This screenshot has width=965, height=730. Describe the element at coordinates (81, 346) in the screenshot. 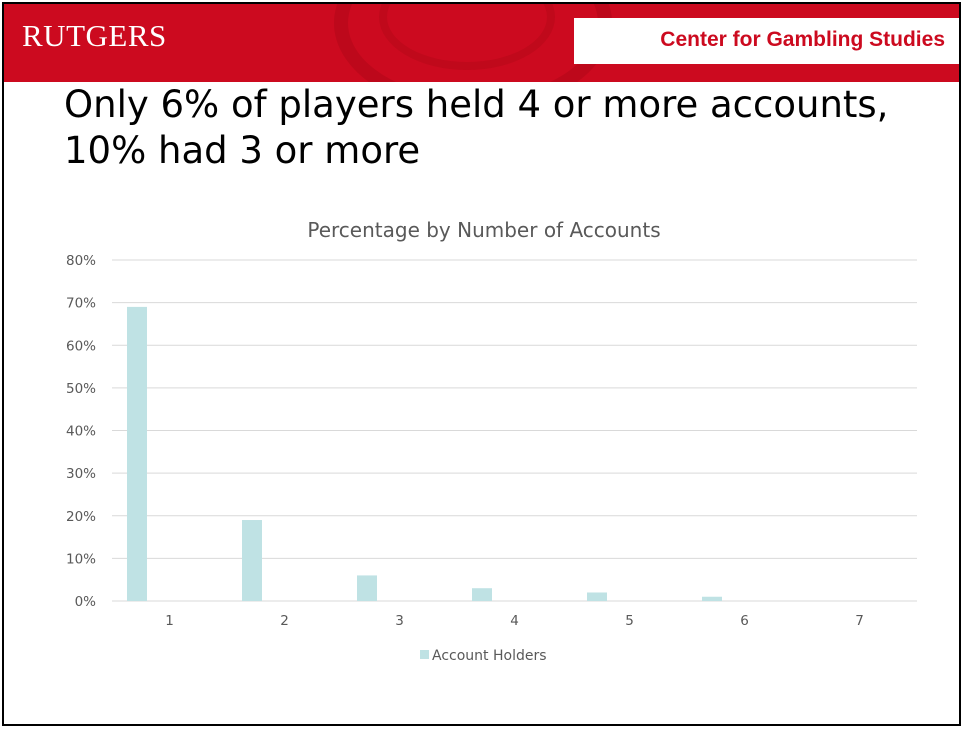

I see `y-tick-label: 60%` at that location.